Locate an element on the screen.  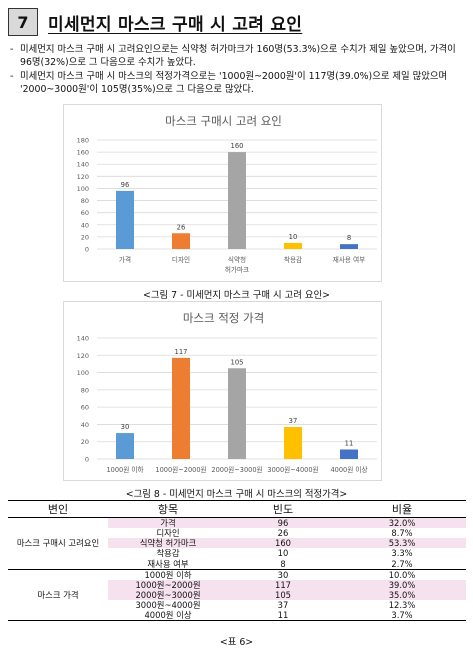
x-tick-label: 착용감 is located at coordinates (293, 260).